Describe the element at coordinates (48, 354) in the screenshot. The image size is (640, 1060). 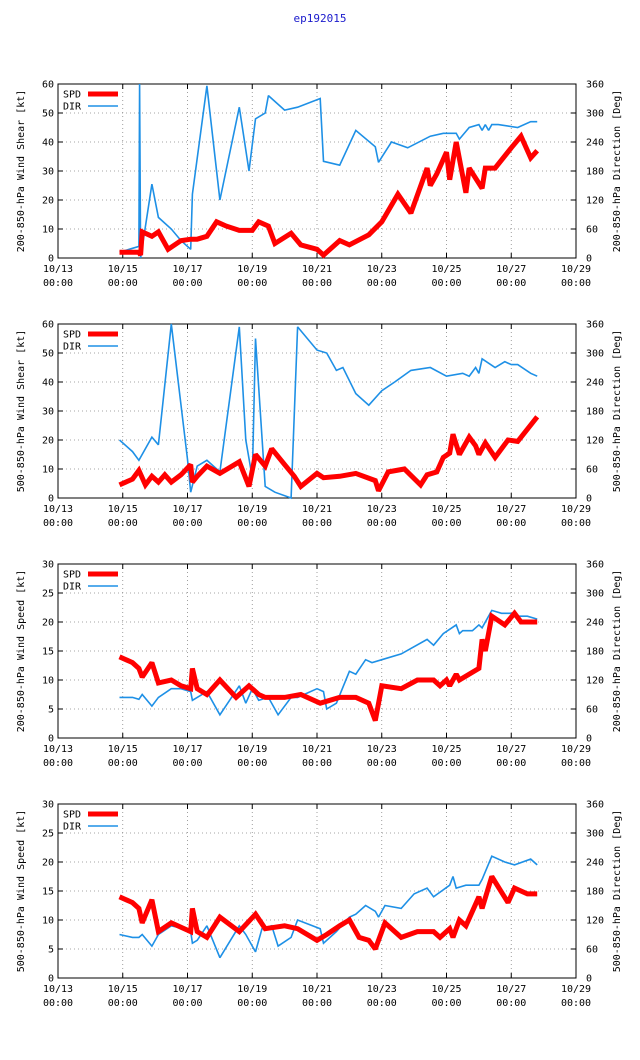
I see `y-tick-label: 50` at that location.